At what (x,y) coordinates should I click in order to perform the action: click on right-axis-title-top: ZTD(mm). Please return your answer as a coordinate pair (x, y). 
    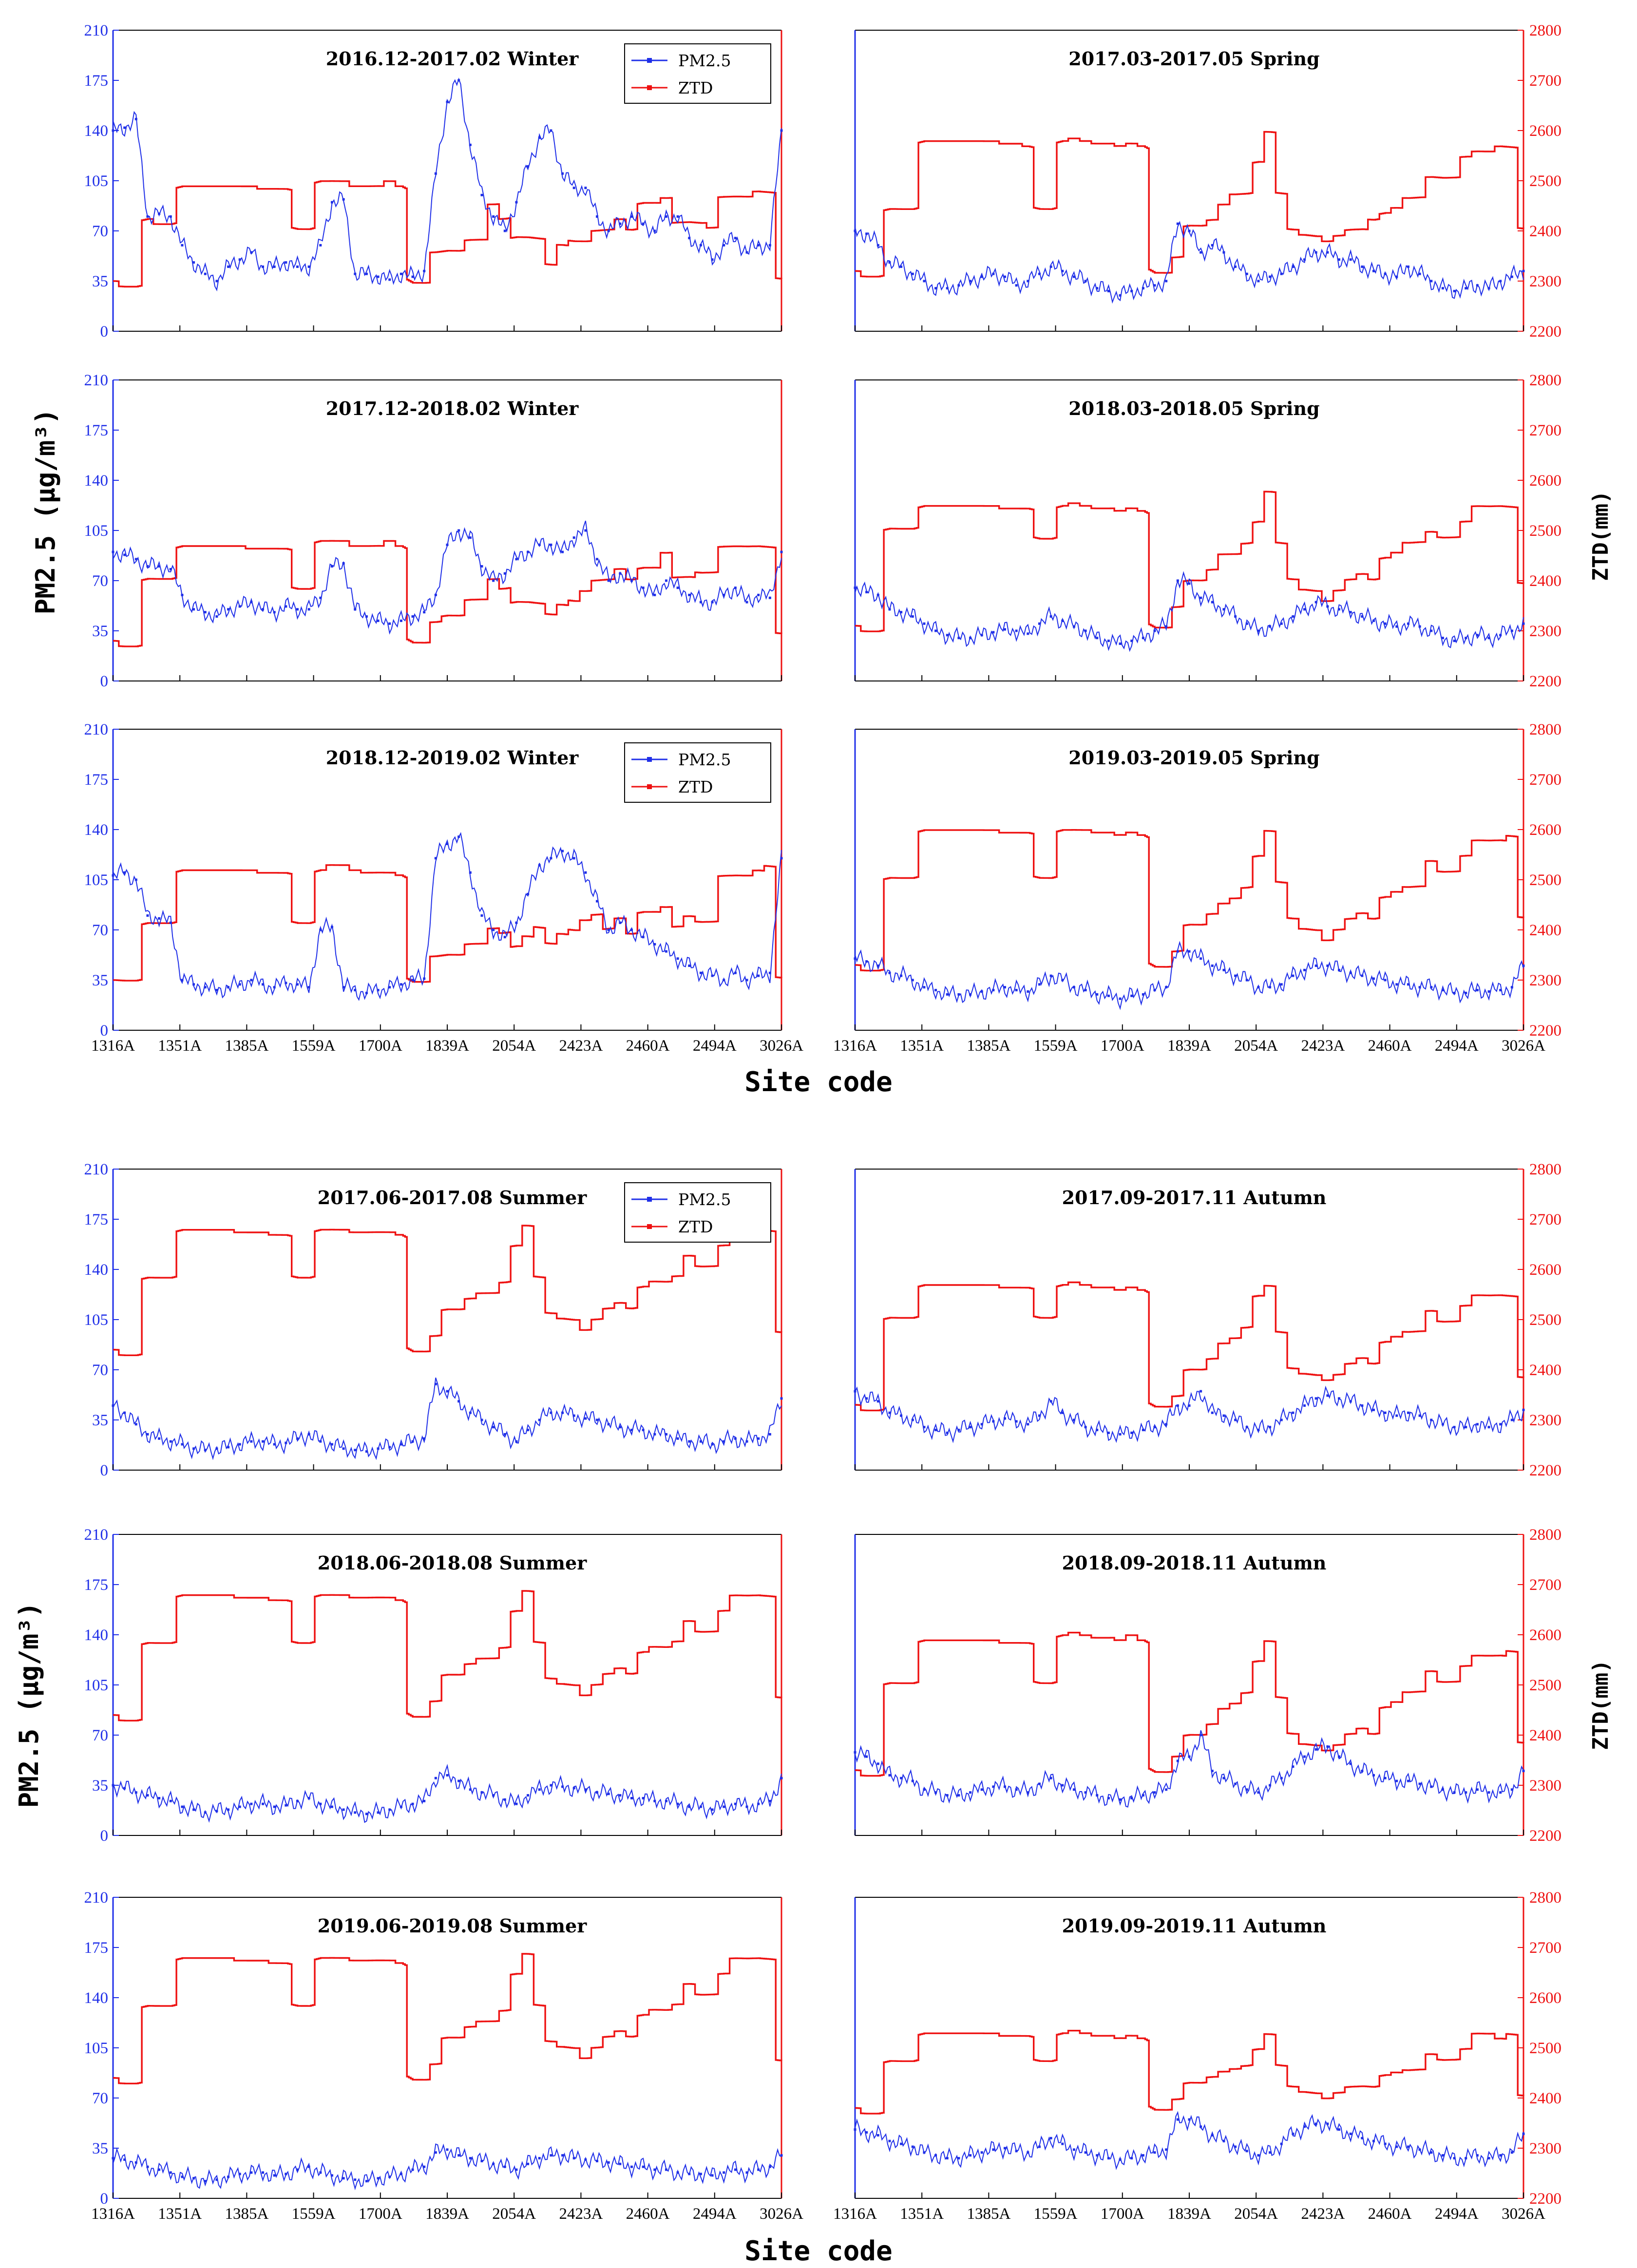
    Looking at the image, I should click on (1600, 536).